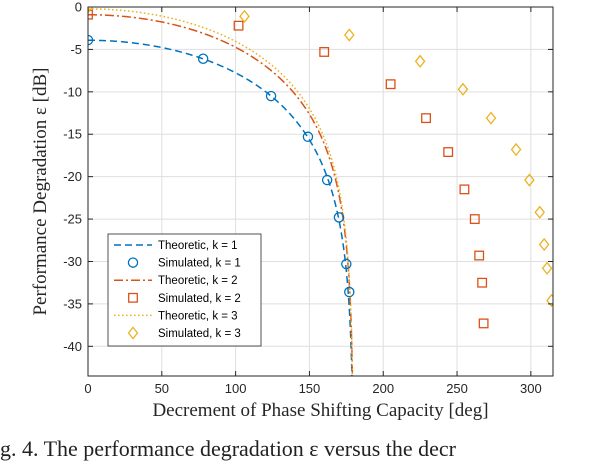 The height and width of the screenshot is (462, 590). What do you see at coordinates (198, 316) in the screenshot?
I see `legend-entry-label: Theoretic, k = 3` at bounding box center [198, 316].